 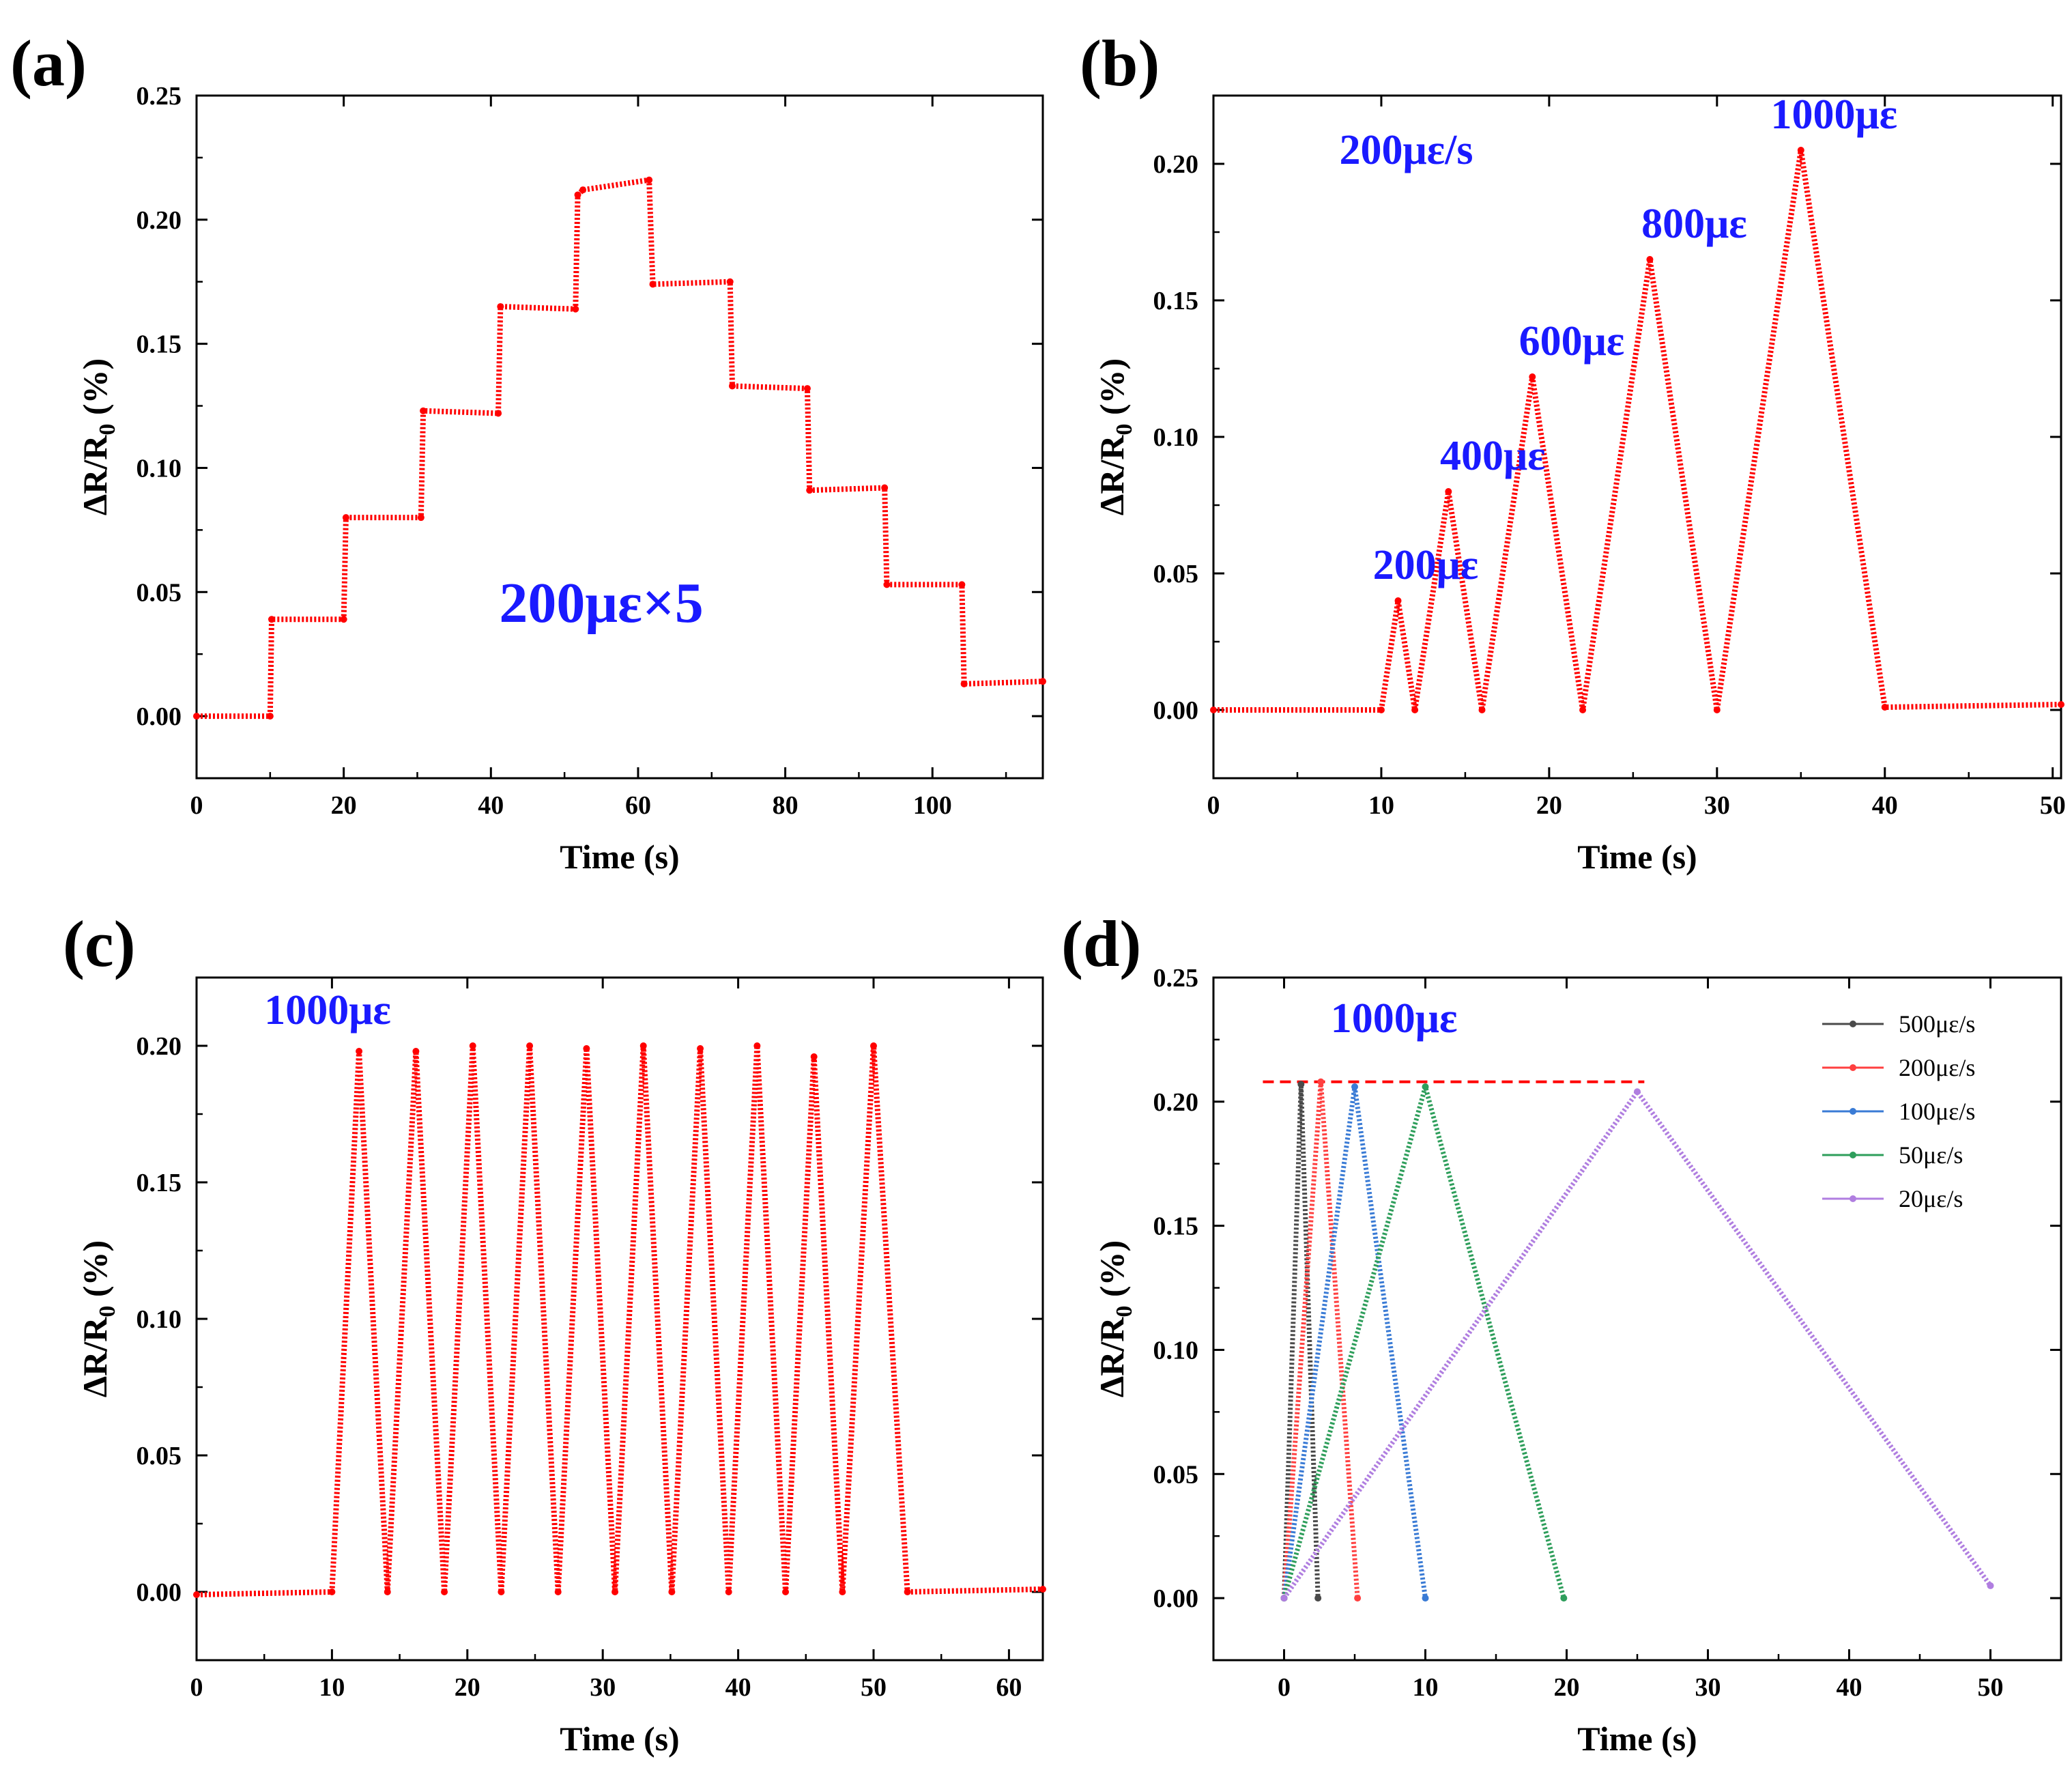 I want to click on legend-label: 500με/s, so click(x=1937, y=1024).